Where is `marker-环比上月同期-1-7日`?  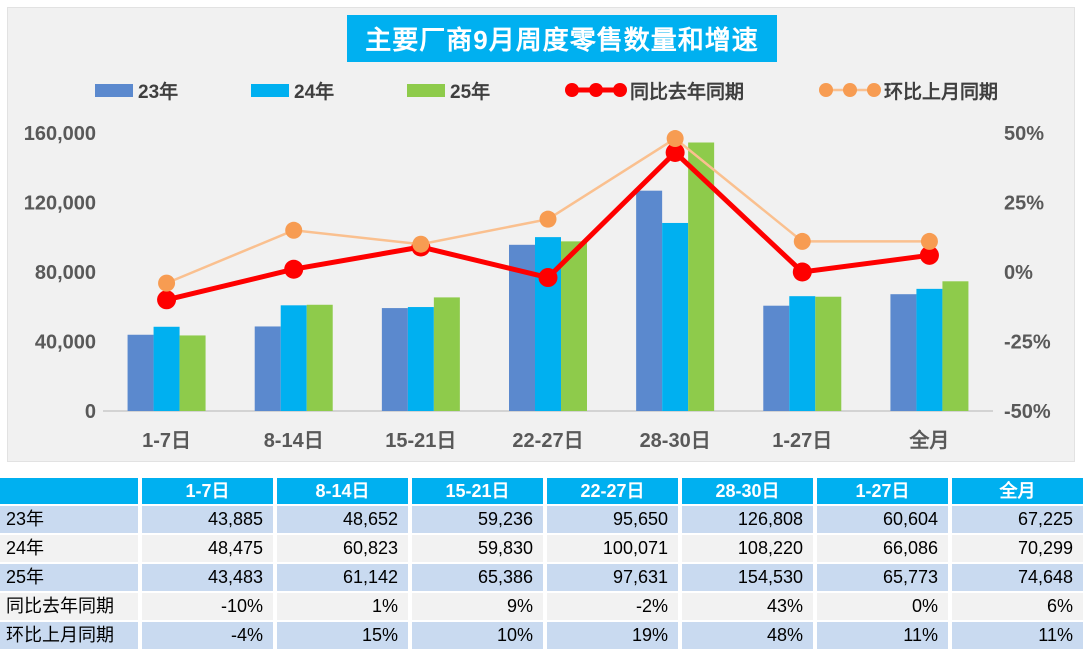 marker-环比上月同期-1-7日 is located at coordinates (167, 283).